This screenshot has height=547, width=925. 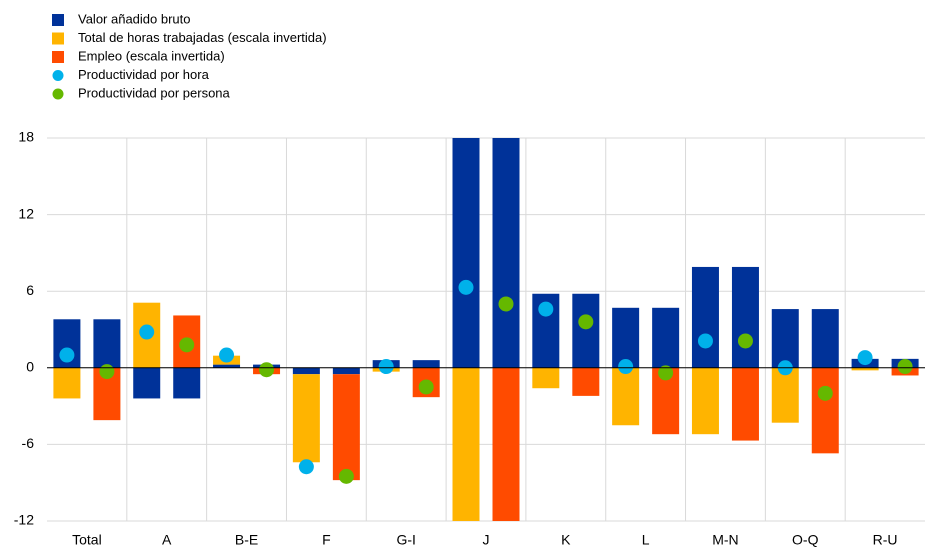 What do you see at coordinates (326, 539) in the screenshot?
I see `x-tick-label: F` at bounding box center [326, 539].